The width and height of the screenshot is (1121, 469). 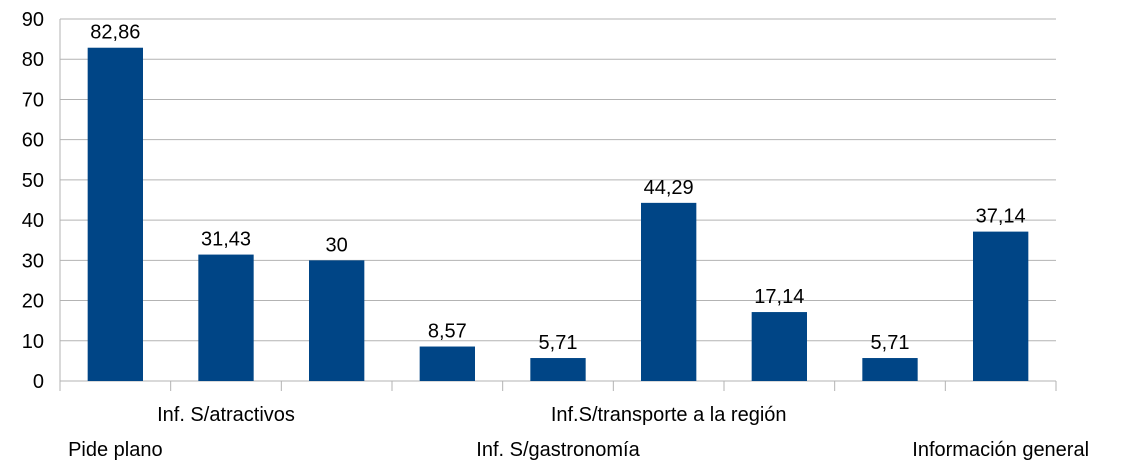 What do you see at coordinates (33, 181) in the screenshot?
I see `y-tick-label: 50` at bounding box center [33, 181].